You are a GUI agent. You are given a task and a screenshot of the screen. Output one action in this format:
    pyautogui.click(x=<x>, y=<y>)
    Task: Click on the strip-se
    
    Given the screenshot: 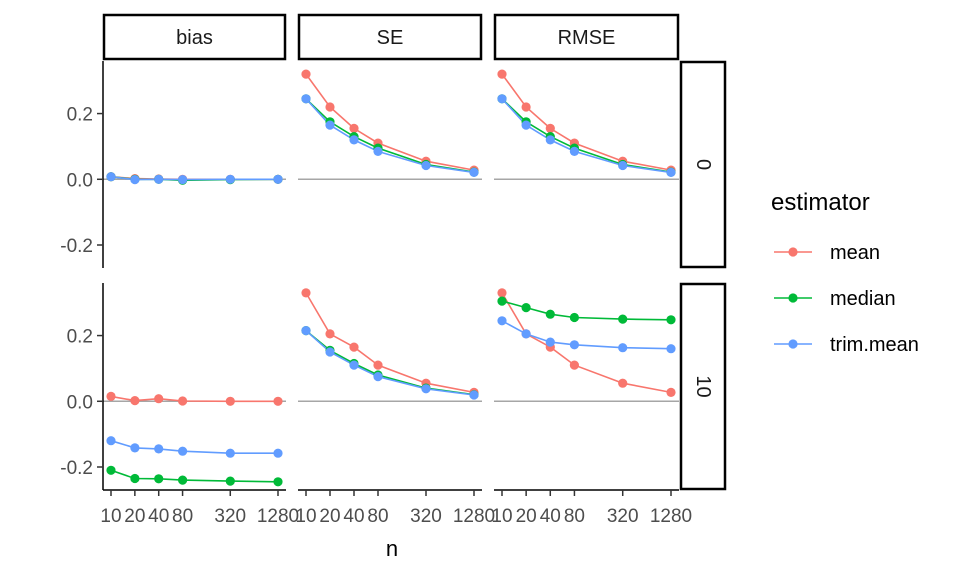 What is the action you would take?
    pyautogui.click(x=390, y=37)
    